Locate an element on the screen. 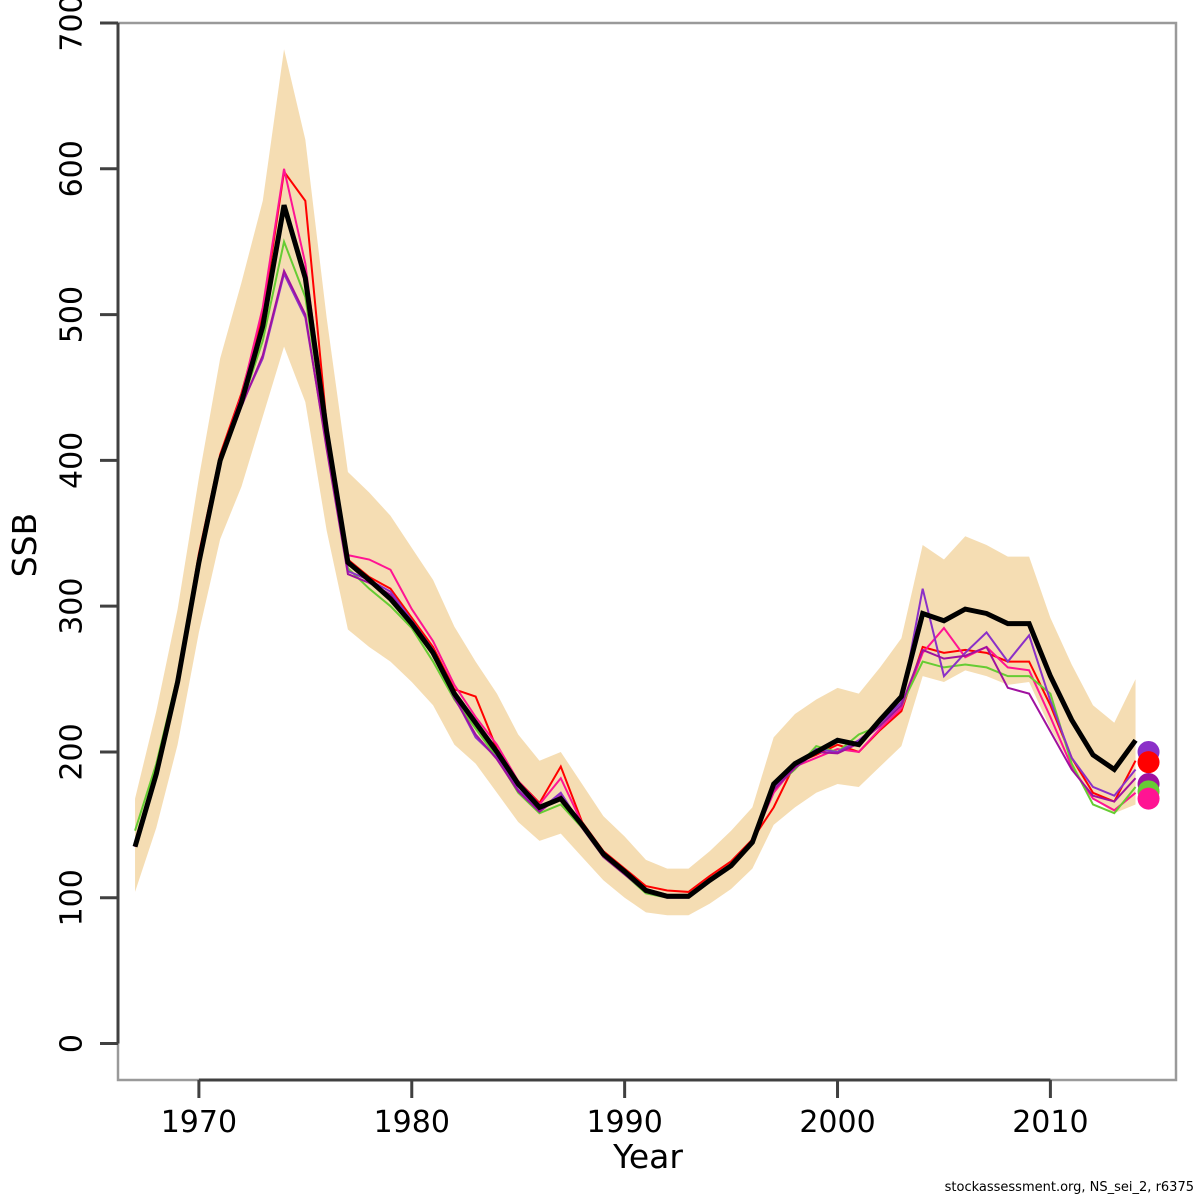 This screenshot has height=1200, width=1200. y-tick-label: 300 is located at coordinates (72, 606).